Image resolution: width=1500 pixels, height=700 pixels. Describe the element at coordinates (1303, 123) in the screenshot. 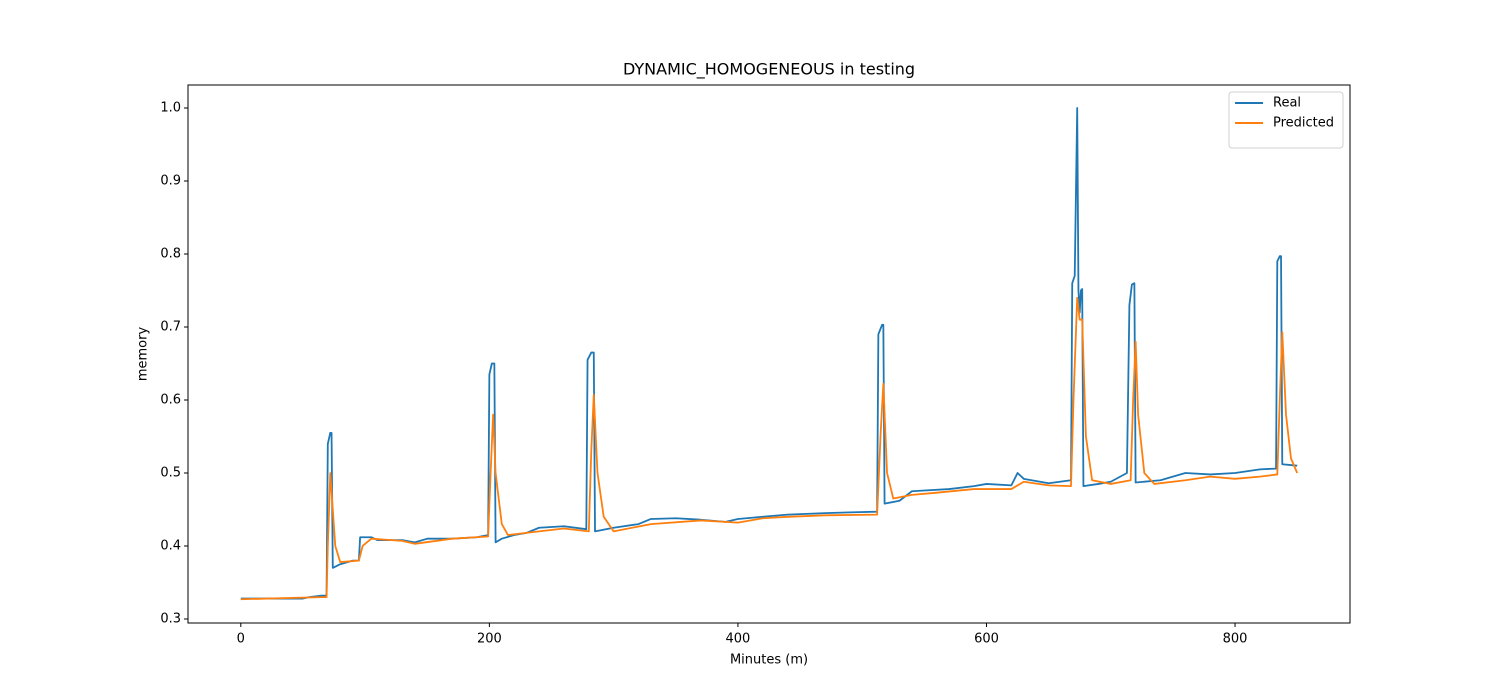

I see `legend-label: Predicted` at that location.